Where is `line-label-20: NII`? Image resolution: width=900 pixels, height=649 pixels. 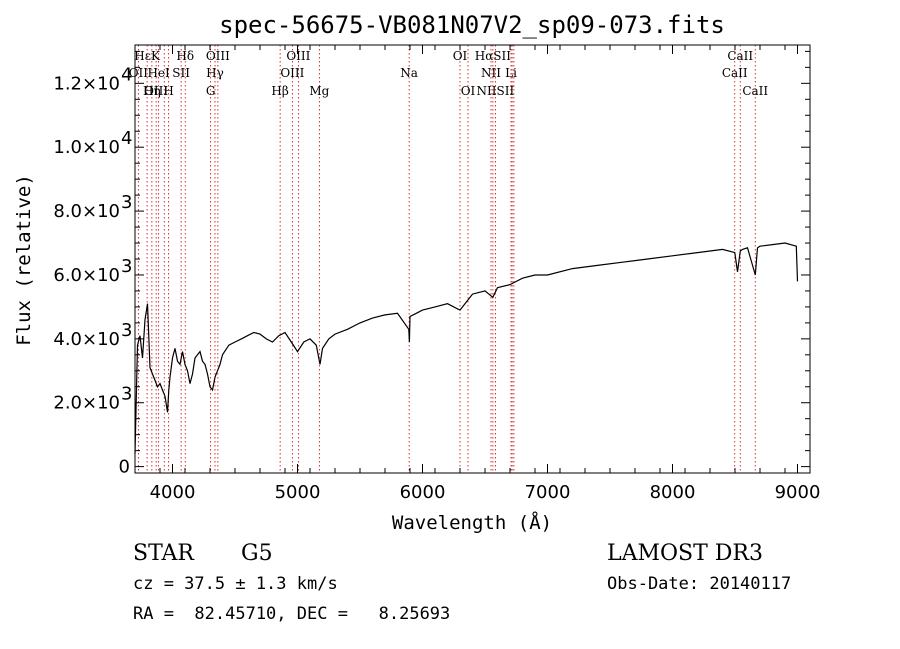 line-label-20: NII is located at coordinates (491, 73).